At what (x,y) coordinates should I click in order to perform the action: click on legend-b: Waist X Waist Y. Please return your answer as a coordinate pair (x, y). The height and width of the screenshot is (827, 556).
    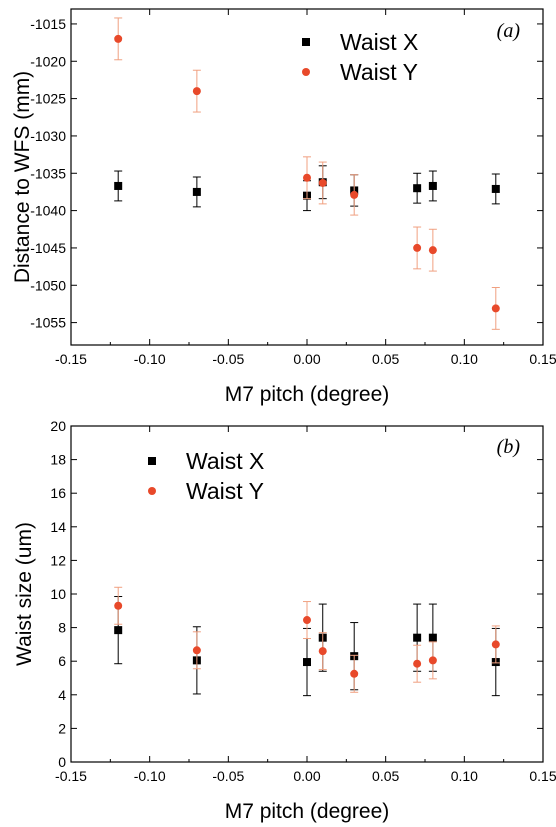
    Looking at the image, I should click on (206, 476).